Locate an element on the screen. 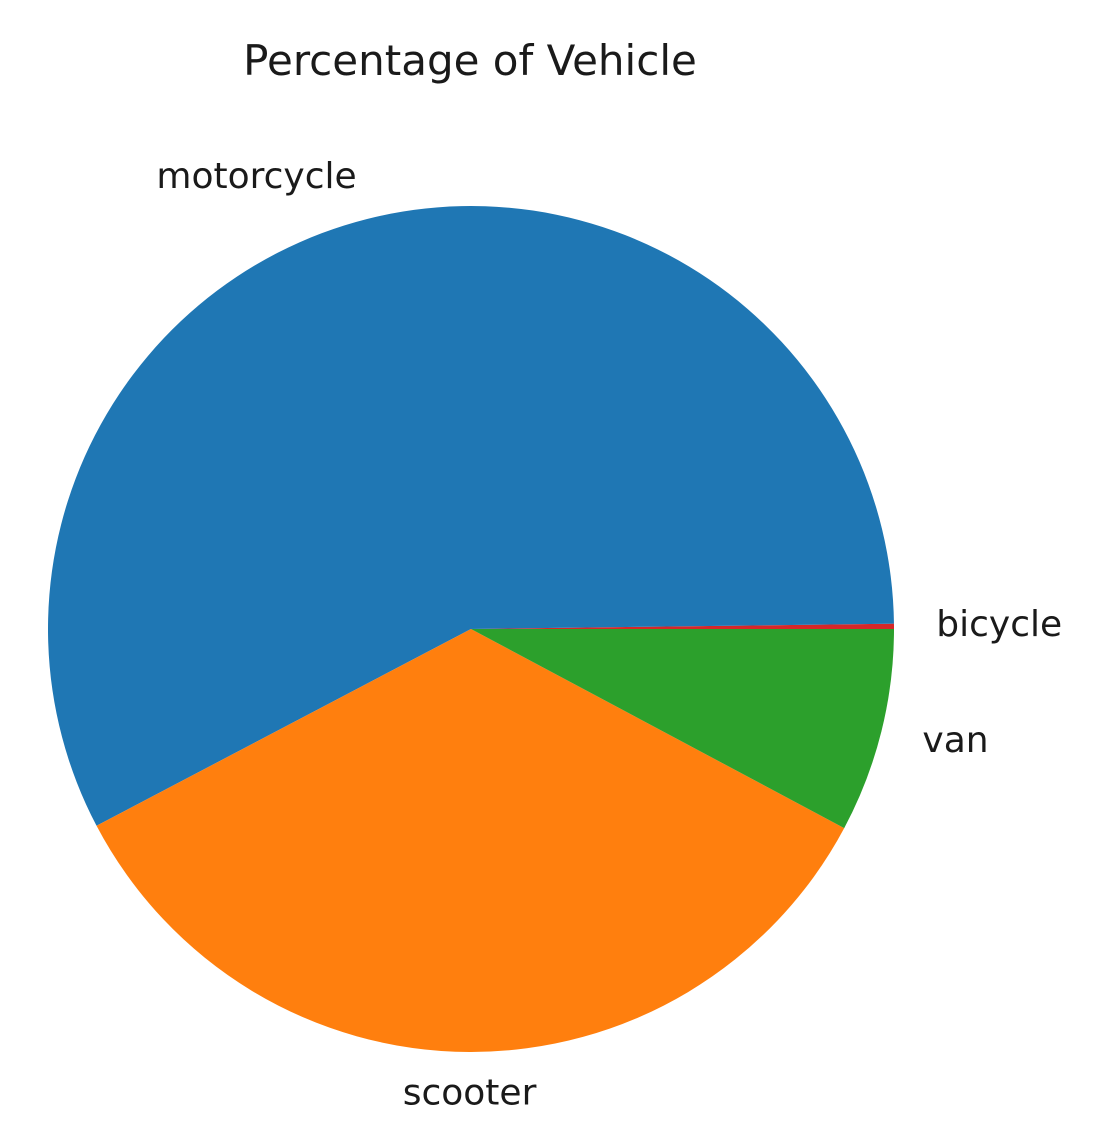 The image size is (1102, 1141). pie-label-bicycle: bicycle is located at coordinates (999, 624).